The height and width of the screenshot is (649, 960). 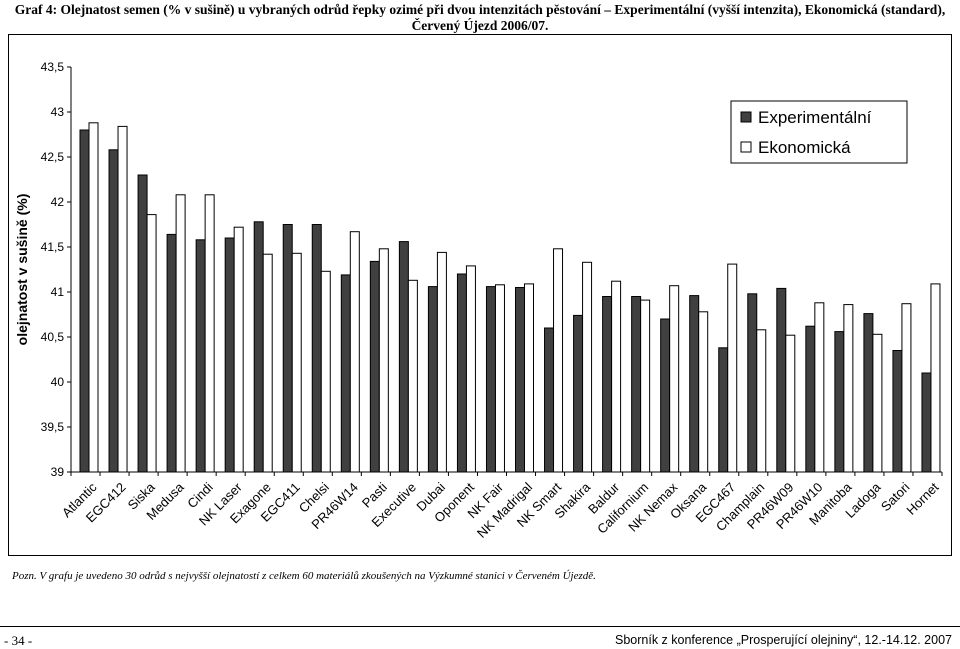 What do you see at coordinates (22, 270) in the screenshot?
I see `y-axis-title: olejnatost v sušině (%)` at bounding box center [22, 270].